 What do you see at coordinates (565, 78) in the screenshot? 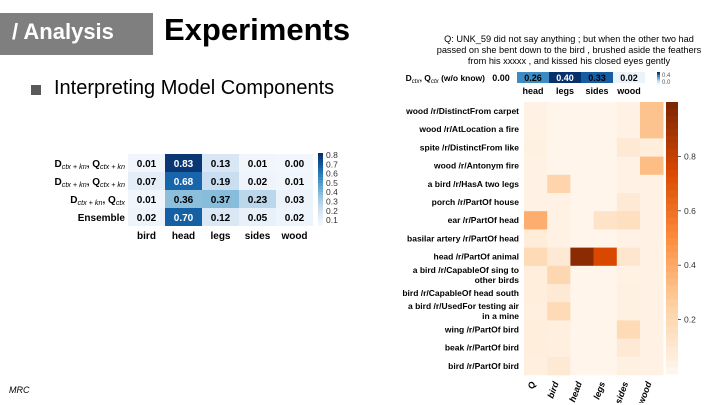
I see `cell-value-label: 0.40` at bounding box center [565, 78].